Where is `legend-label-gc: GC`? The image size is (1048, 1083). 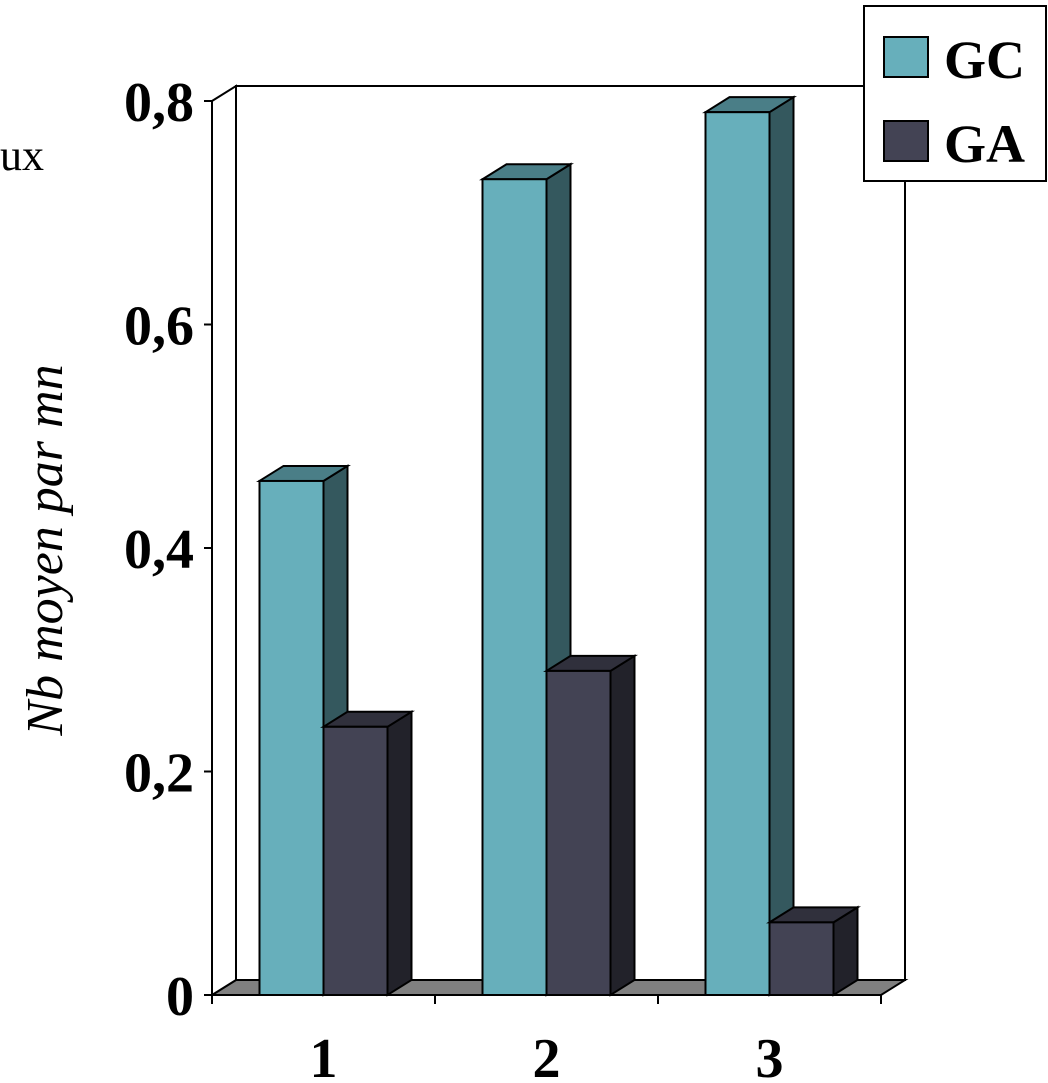 legend-label-gc: GC is located at coordinates (984, 60).